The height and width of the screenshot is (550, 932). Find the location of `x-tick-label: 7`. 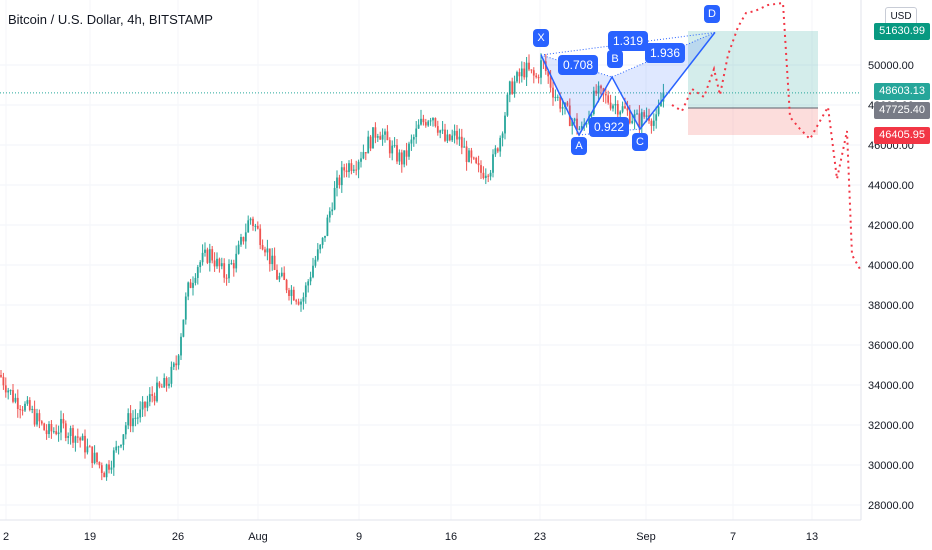

x-tick-label: 7 is located at coordinates (733, 537).